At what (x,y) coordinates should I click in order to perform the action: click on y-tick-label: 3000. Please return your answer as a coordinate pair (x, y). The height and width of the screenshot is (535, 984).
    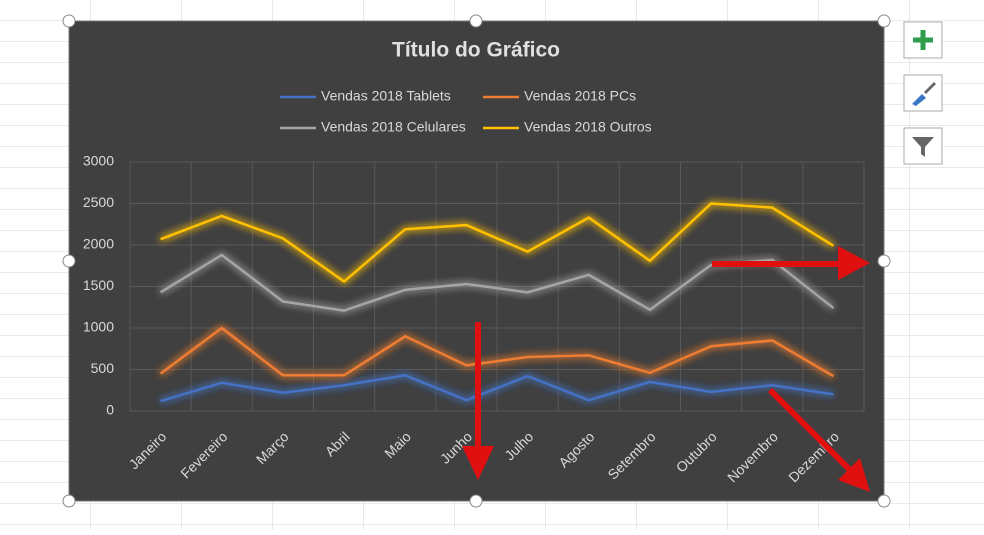
    Looking at the image, I should click on (98, 161).